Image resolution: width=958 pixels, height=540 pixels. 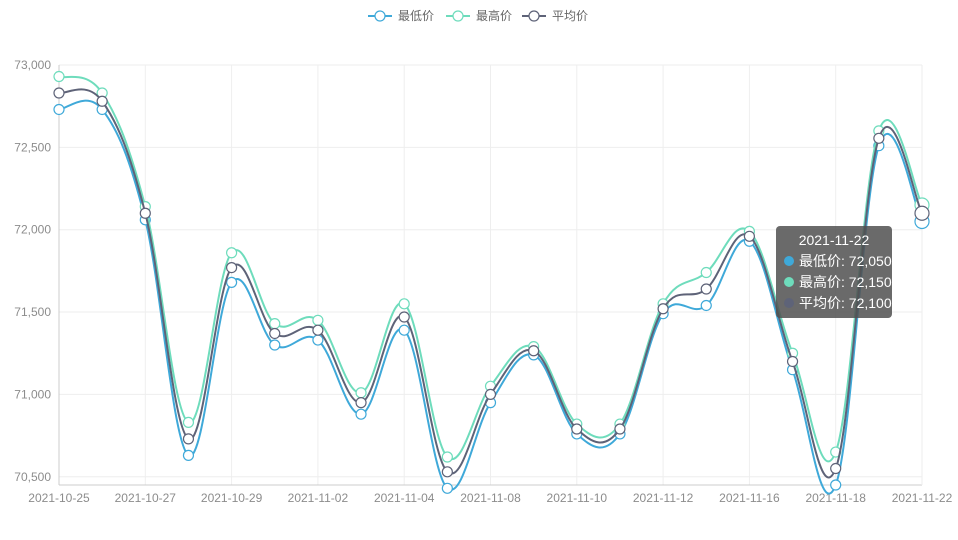 I want to click on legend-item: 最低价, so click(x=401, y=16).